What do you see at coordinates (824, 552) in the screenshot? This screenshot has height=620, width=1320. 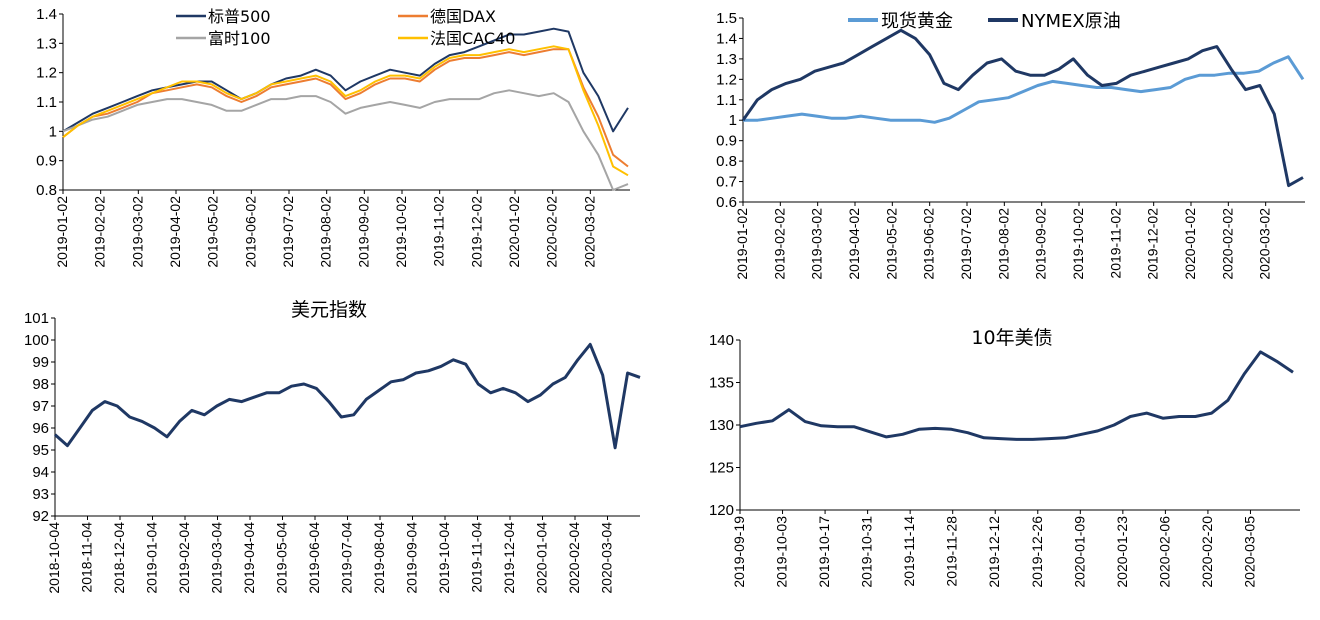 I see `x-tick-label: 2019-10-17` at bounding box center [824, 552].